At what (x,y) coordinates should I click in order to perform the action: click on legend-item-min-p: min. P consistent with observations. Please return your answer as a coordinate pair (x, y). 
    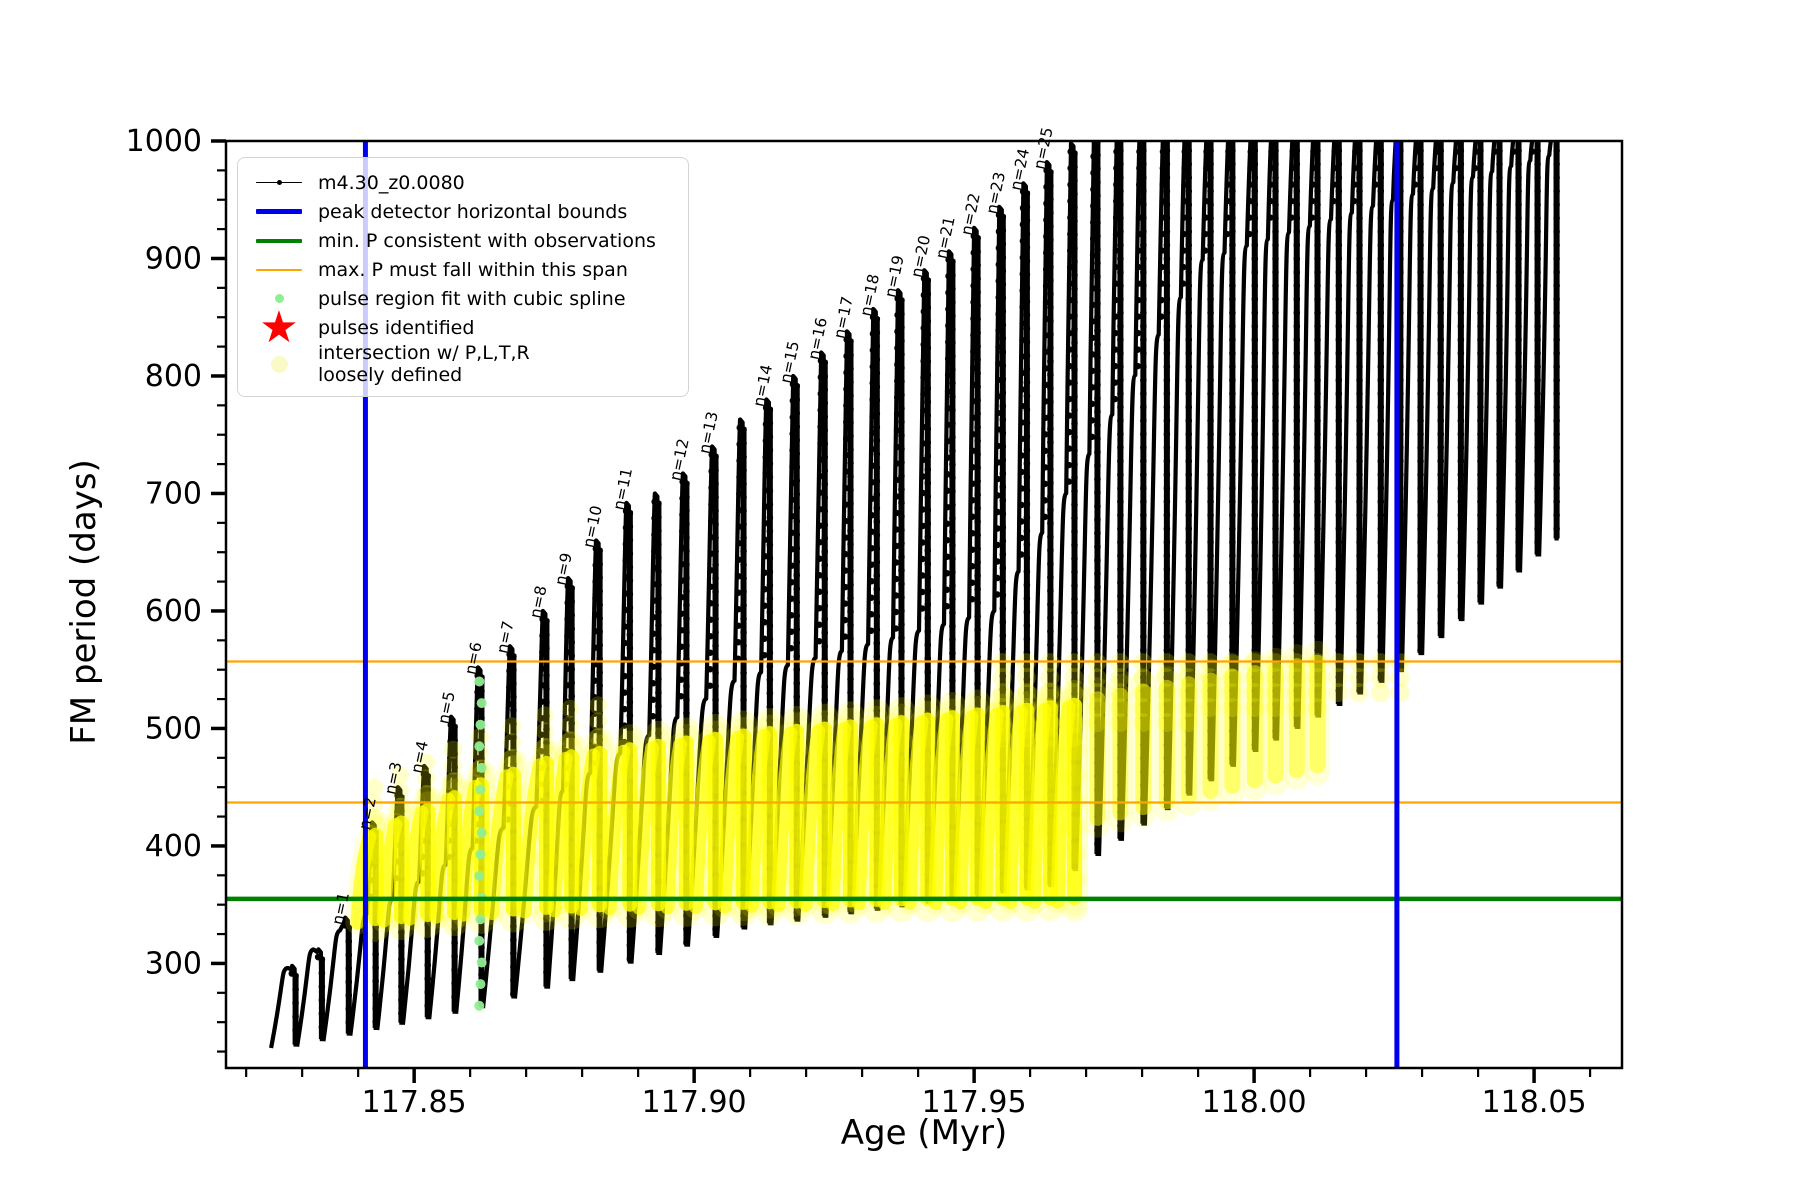
    Looking at the image, I should click on (463, 240).